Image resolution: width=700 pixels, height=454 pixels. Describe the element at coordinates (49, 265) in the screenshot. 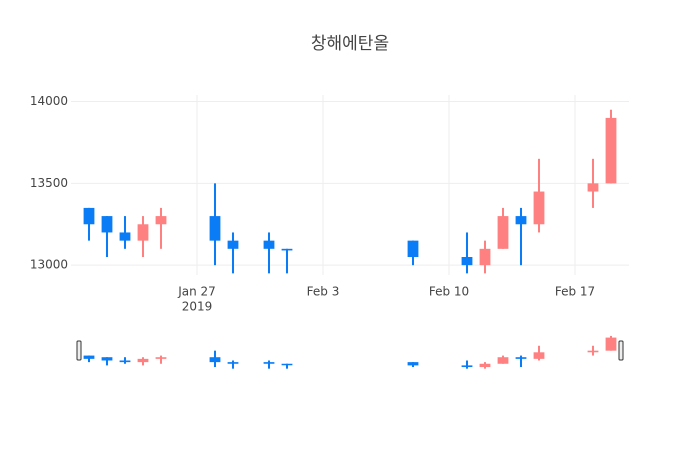

I see `y-tick-label: 13000` at that location.